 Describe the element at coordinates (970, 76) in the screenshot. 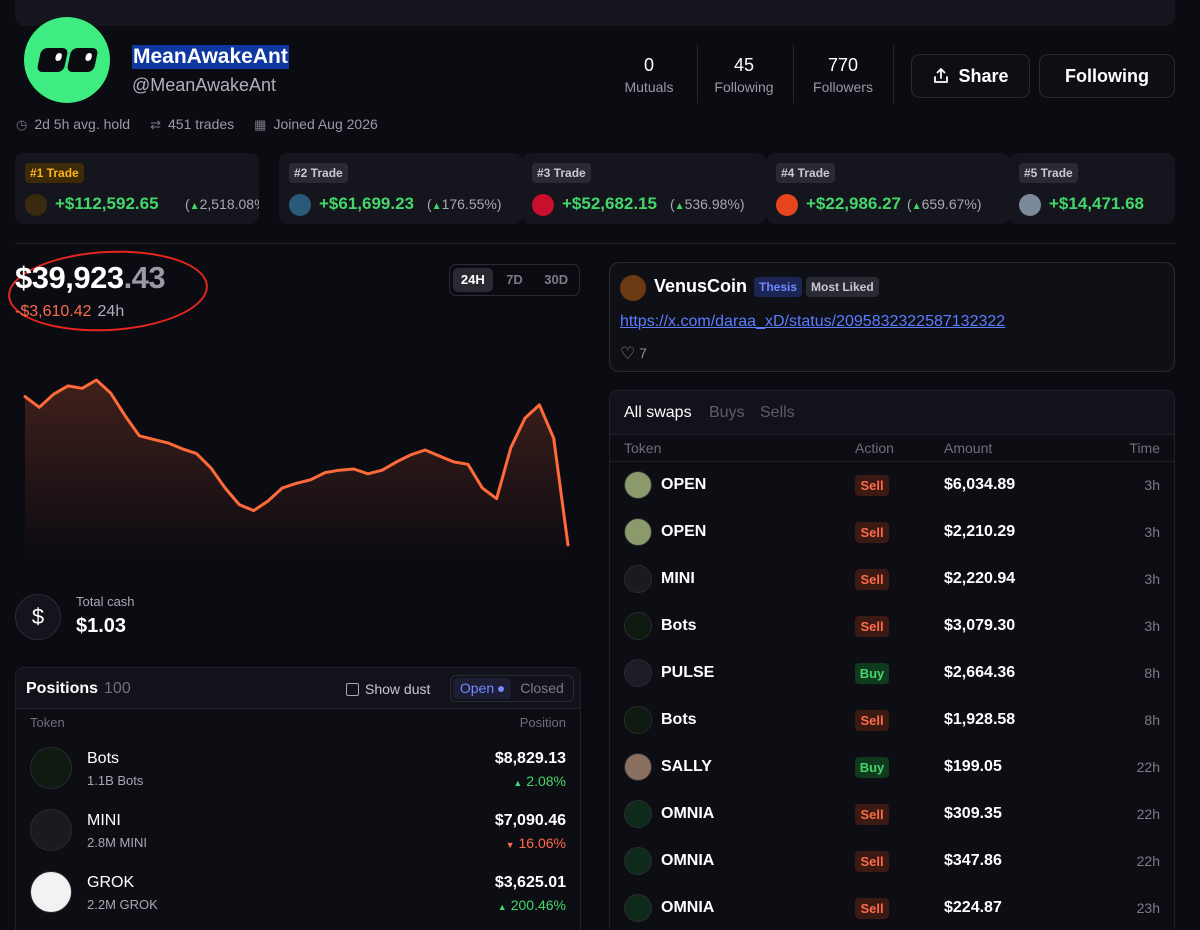

I see `share-button: Share` at that location.